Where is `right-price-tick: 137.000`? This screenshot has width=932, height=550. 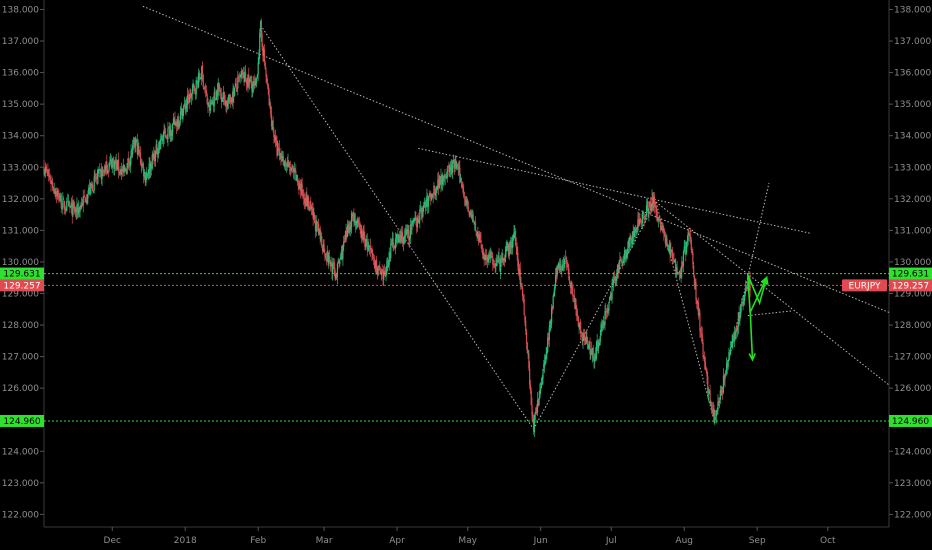
right-price-tick: 137.000 is located at coordinates (912, 42).